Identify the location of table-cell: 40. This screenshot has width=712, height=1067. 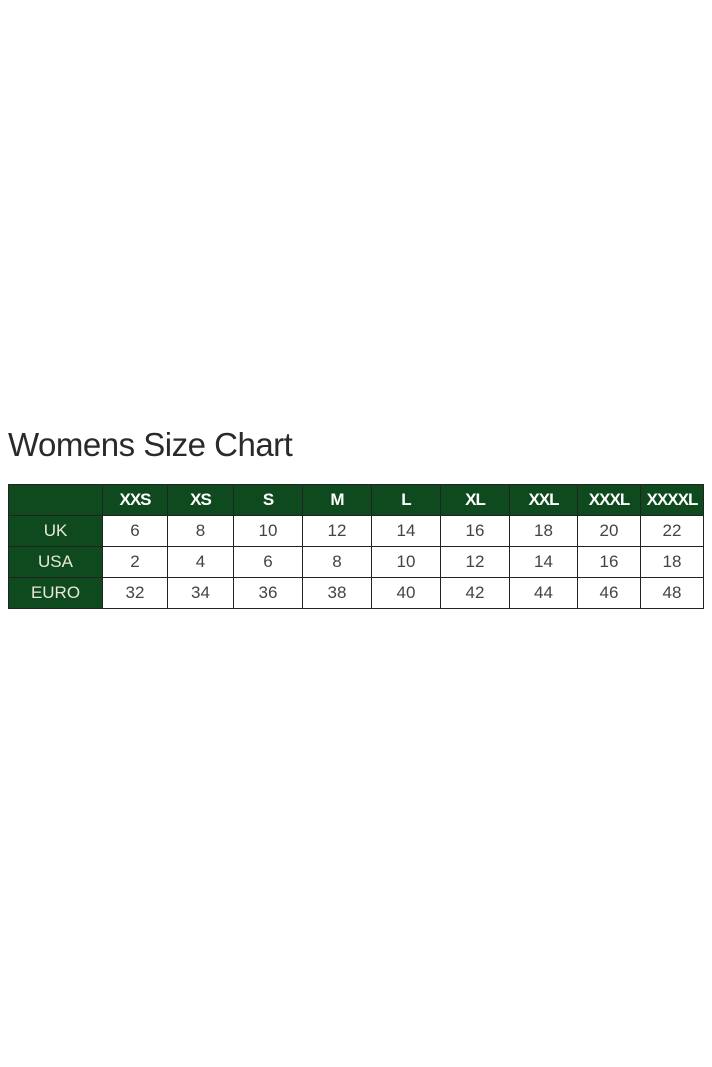
(406, 593).